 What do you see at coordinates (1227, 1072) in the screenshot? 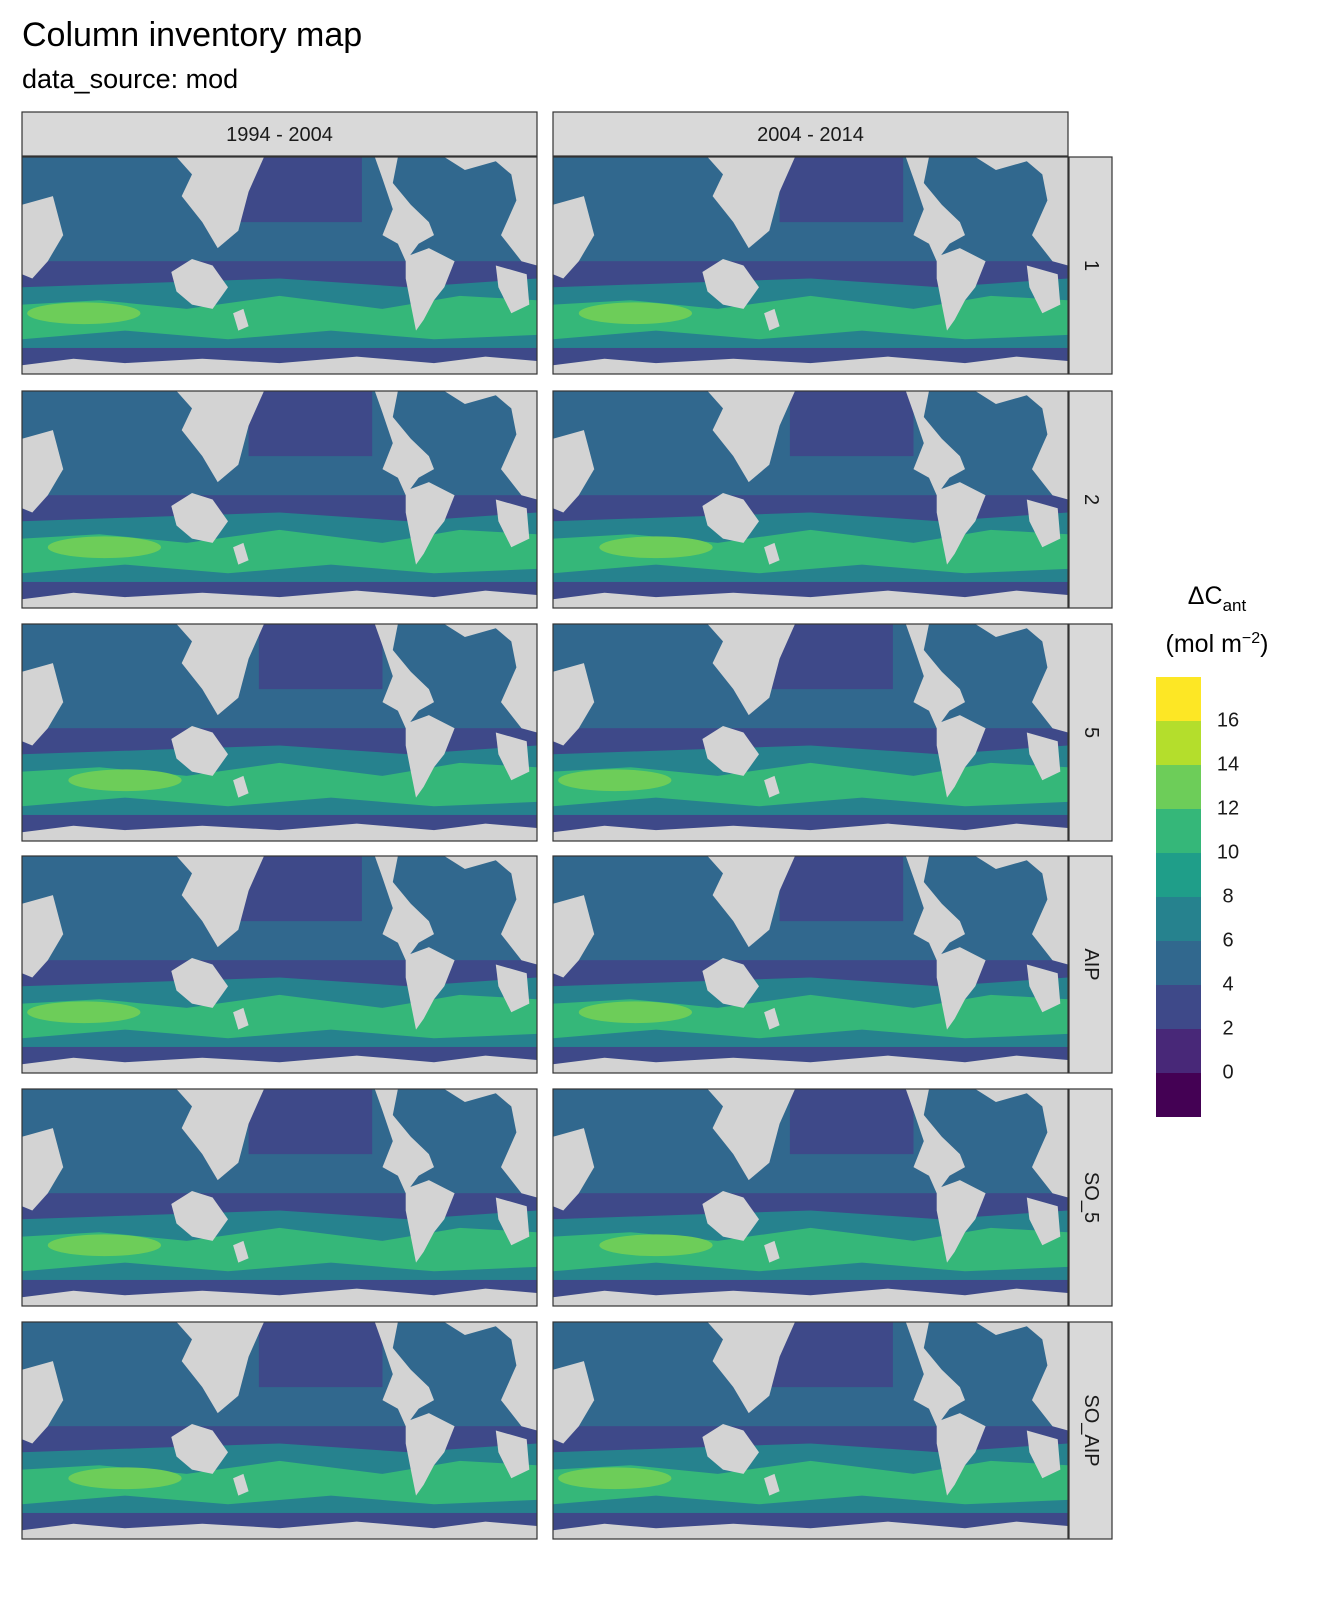
I see `legend-tick-label: 0` at bounding box center [1227, 1072].